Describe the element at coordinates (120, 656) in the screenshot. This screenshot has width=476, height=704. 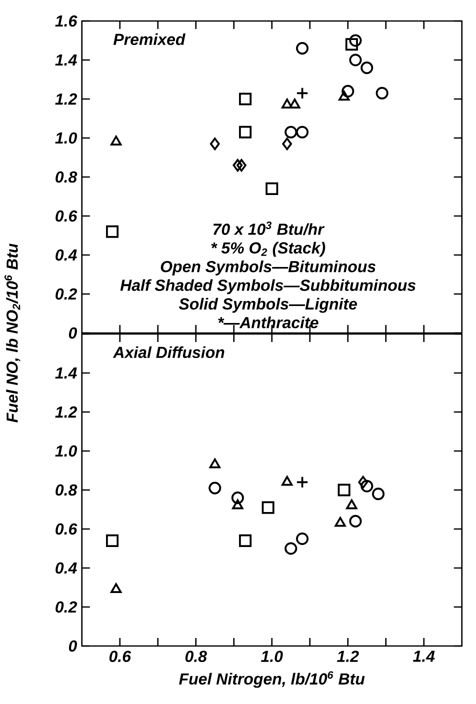
I see `x-tick-label: 0.6` at that location.